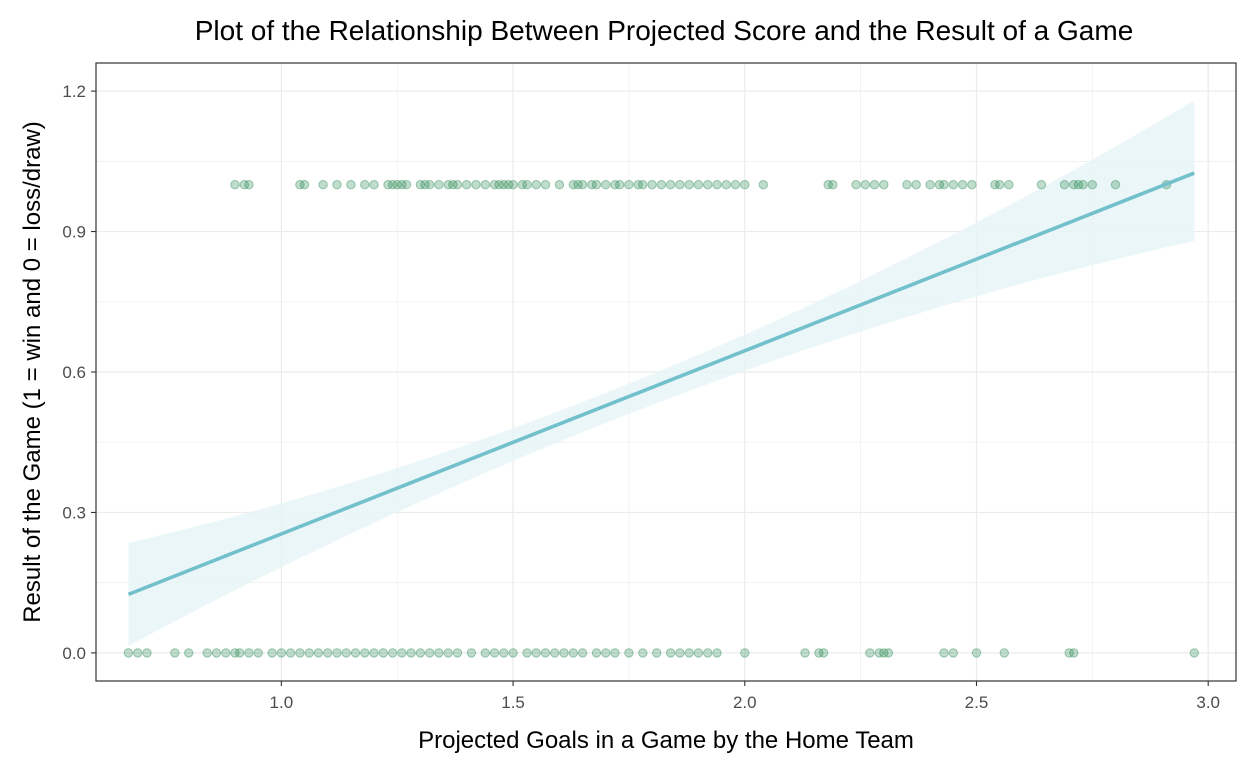 The width and height of the screenshot is (1248, 768). Describe the element at coordinates (74, 653) in the screenshot. I see `y-tick-label: 0.0` at that location.